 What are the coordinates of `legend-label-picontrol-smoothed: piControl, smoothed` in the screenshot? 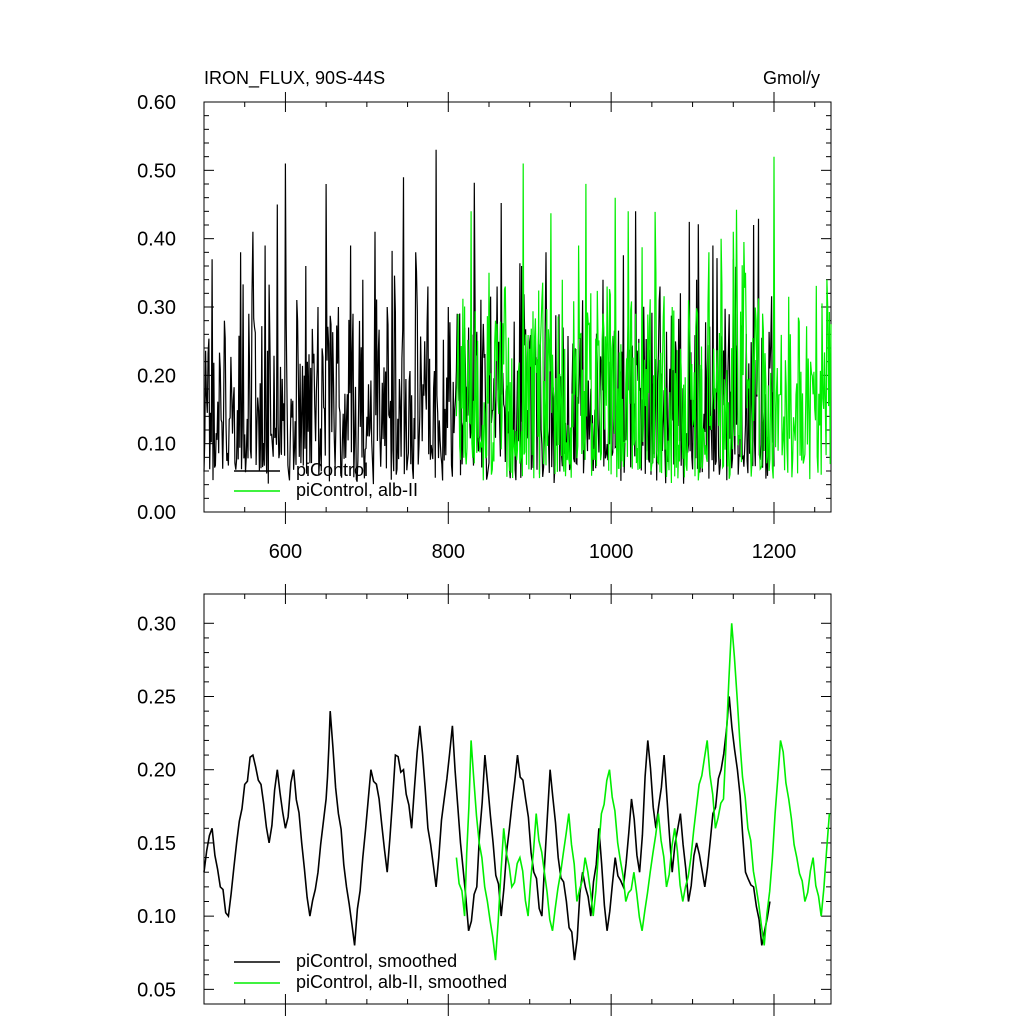 It's located at (376, 961).